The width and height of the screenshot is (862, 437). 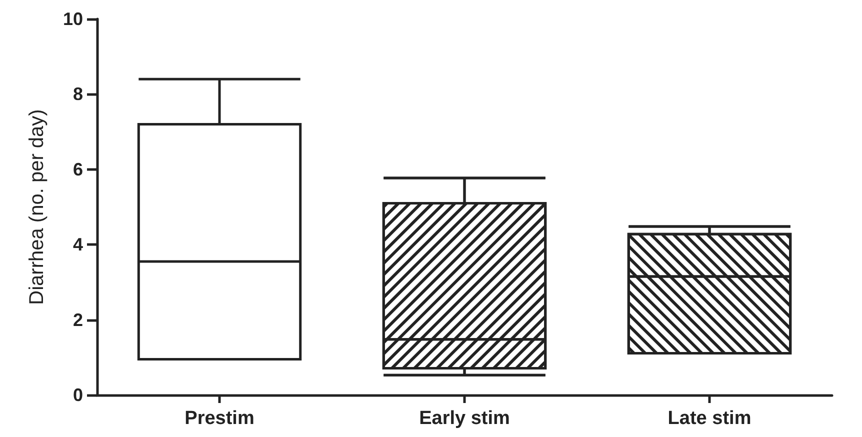 What do you see at coordinates (464, 418) in the screenshot?
I see `x-tick-label: Early stim` at bounding box center [464, 418].